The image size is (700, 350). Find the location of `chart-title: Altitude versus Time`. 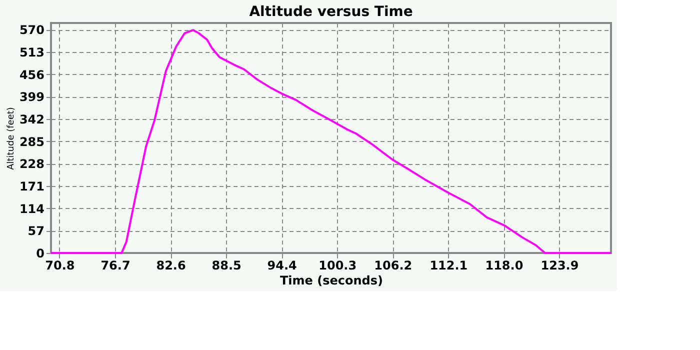

chart-title: Altitude versus Time is located at coordinates (331, 12).